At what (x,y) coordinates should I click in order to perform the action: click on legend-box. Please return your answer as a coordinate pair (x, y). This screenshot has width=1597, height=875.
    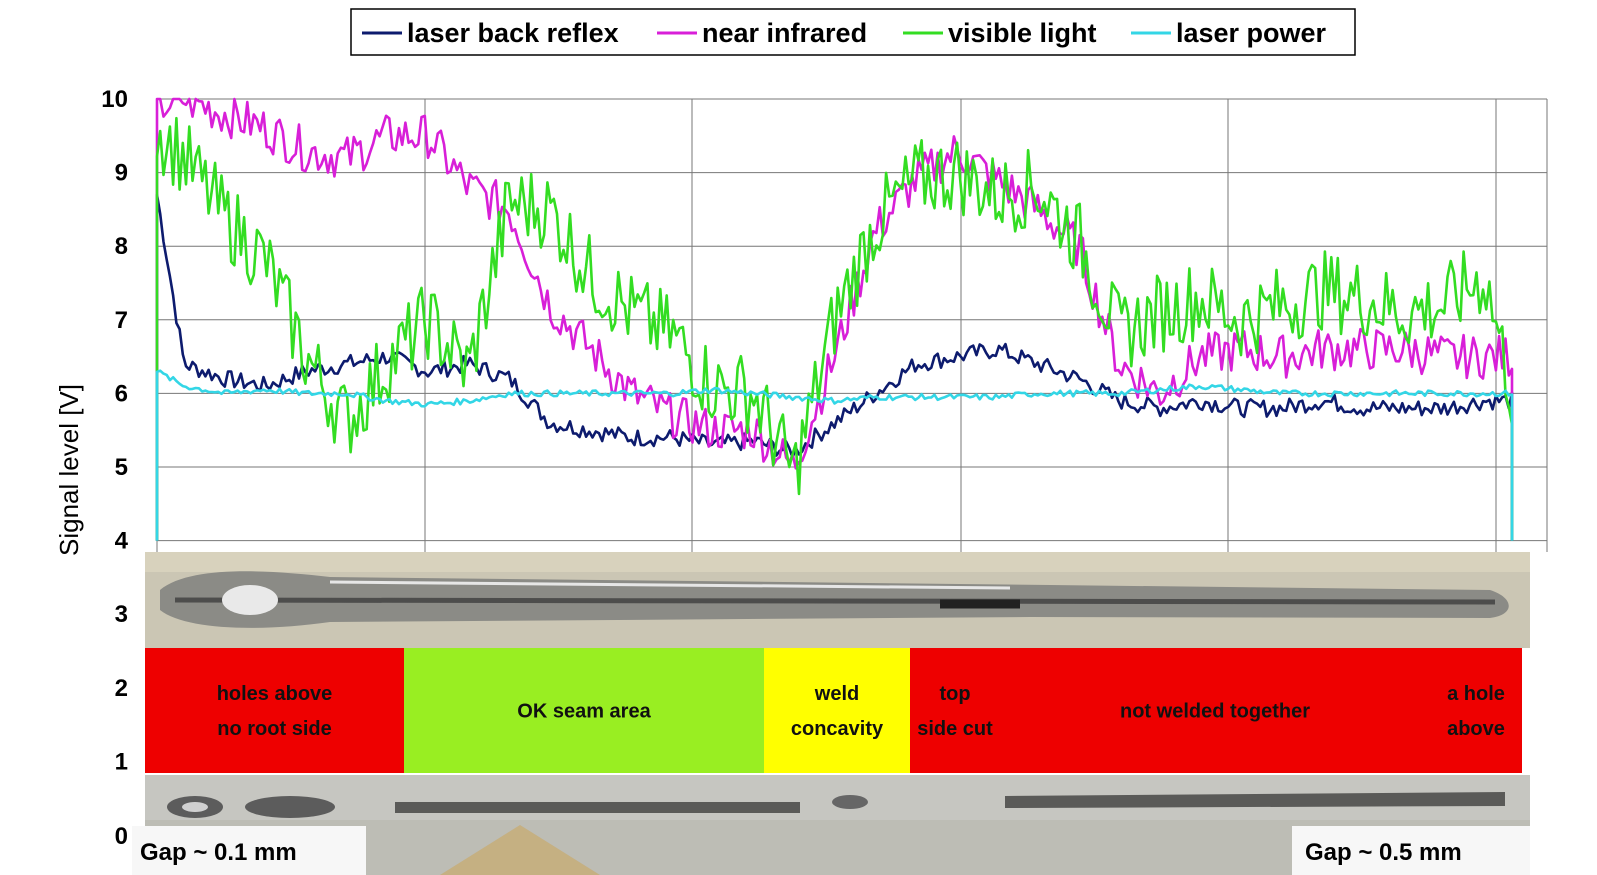
    Looking at the image, I should click on (853, 32).